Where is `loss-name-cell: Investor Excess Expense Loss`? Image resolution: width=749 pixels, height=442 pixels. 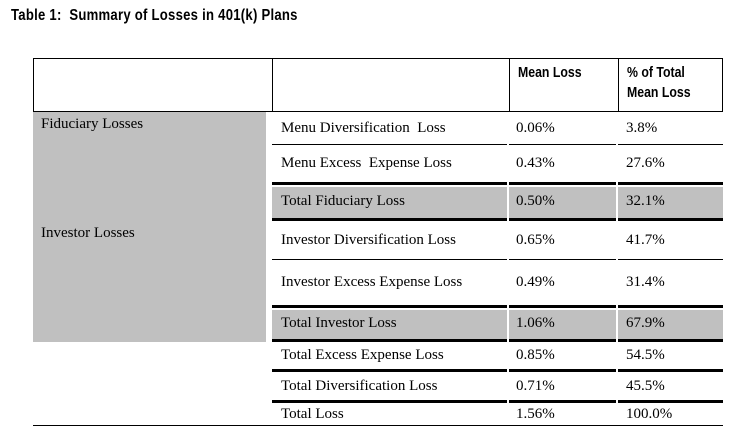 loss-name-cell: Investor Excess Expense Loss is located at coordinates (389, 284).